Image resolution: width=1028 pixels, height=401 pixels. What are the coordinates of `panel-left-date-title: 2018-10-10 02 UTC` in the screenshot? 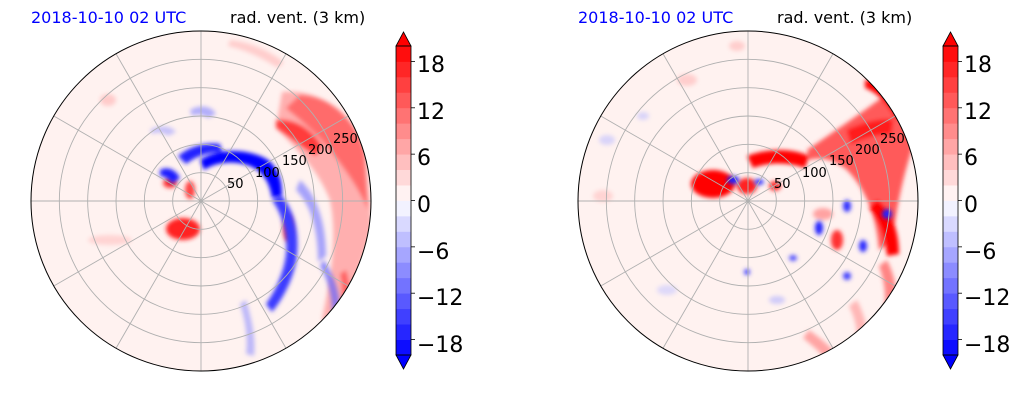 It's located at (109, 17).